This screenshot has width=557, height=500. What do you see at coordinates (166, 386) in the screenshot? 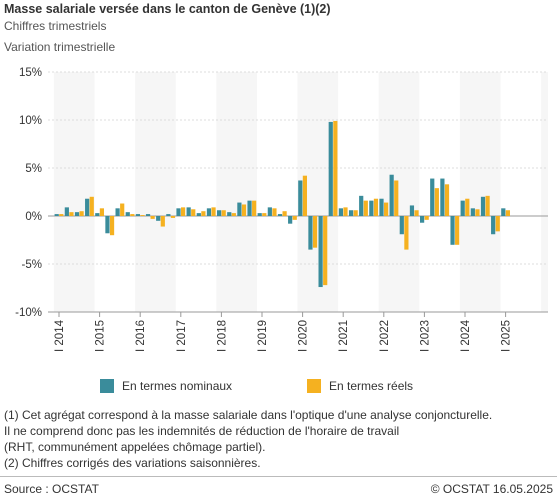
I see `legend-item-nominal: En termes nominaux` at bounding box center [166, 386].